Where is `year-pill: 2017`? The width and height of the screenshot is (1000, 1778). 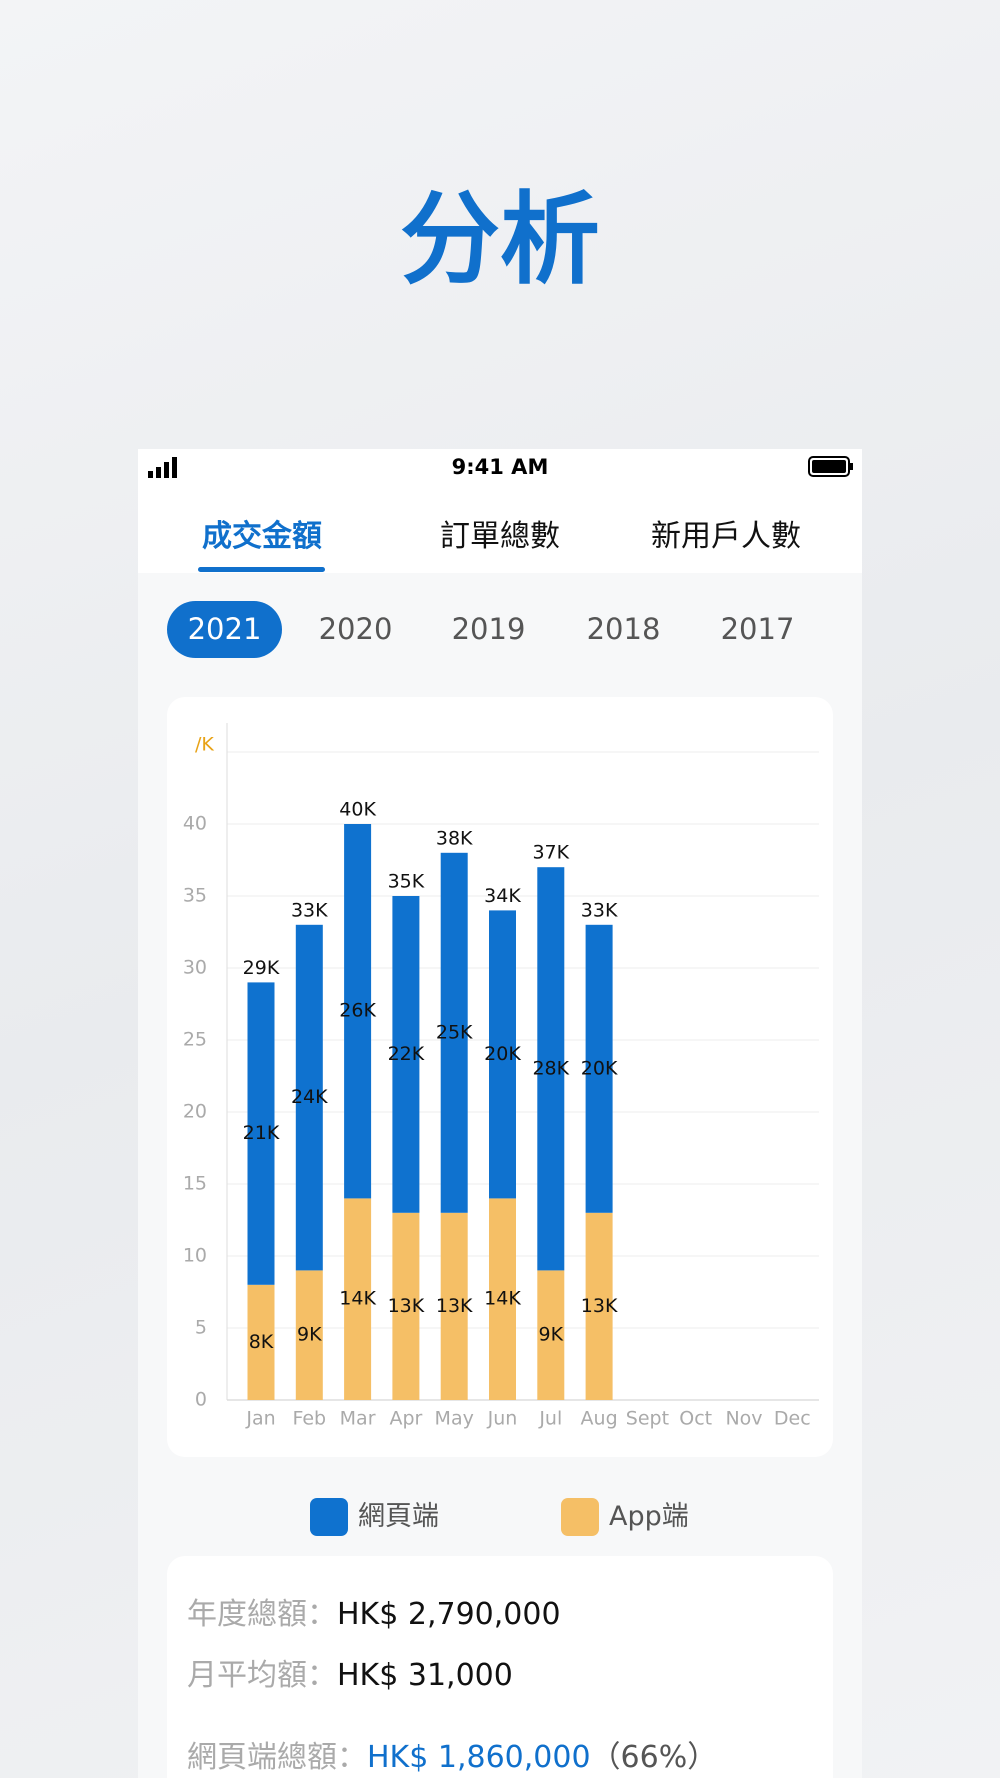
year-pill: 2017 is located at coordinates (757, 629).